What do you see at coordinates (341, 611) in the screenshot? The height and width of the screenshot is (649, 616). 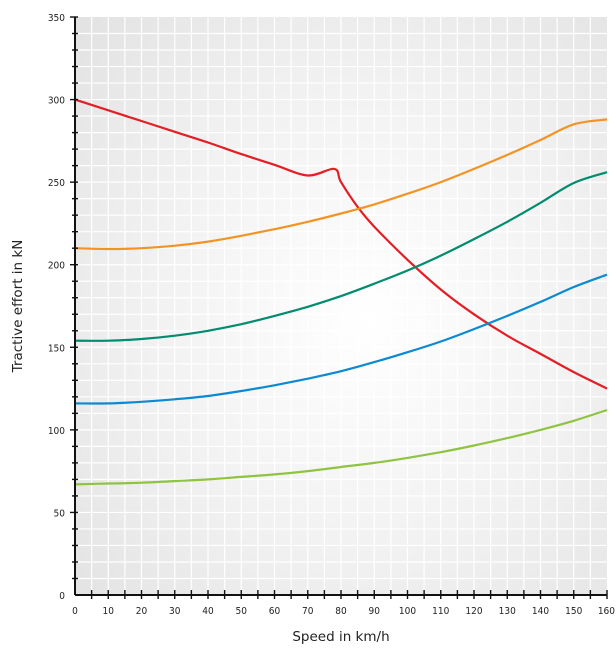 I see `x-tick-label: 80` at bounding box center [341, 611].